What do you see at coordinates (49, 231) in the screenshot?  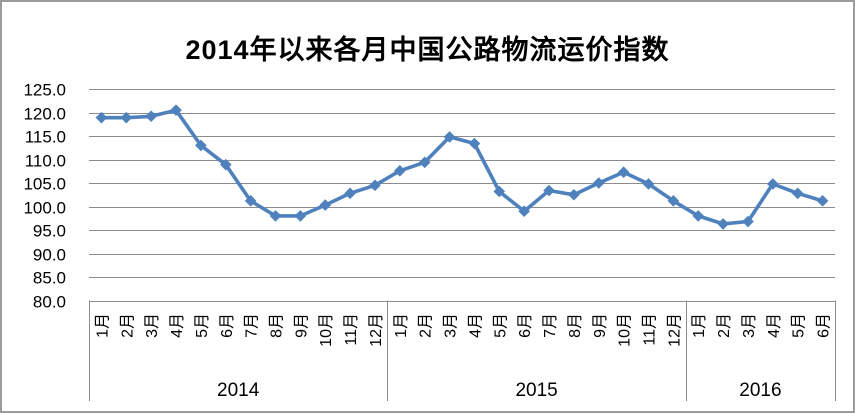 I see `y-axis-tick-label: 95.0` at bounding box center [49, 231].